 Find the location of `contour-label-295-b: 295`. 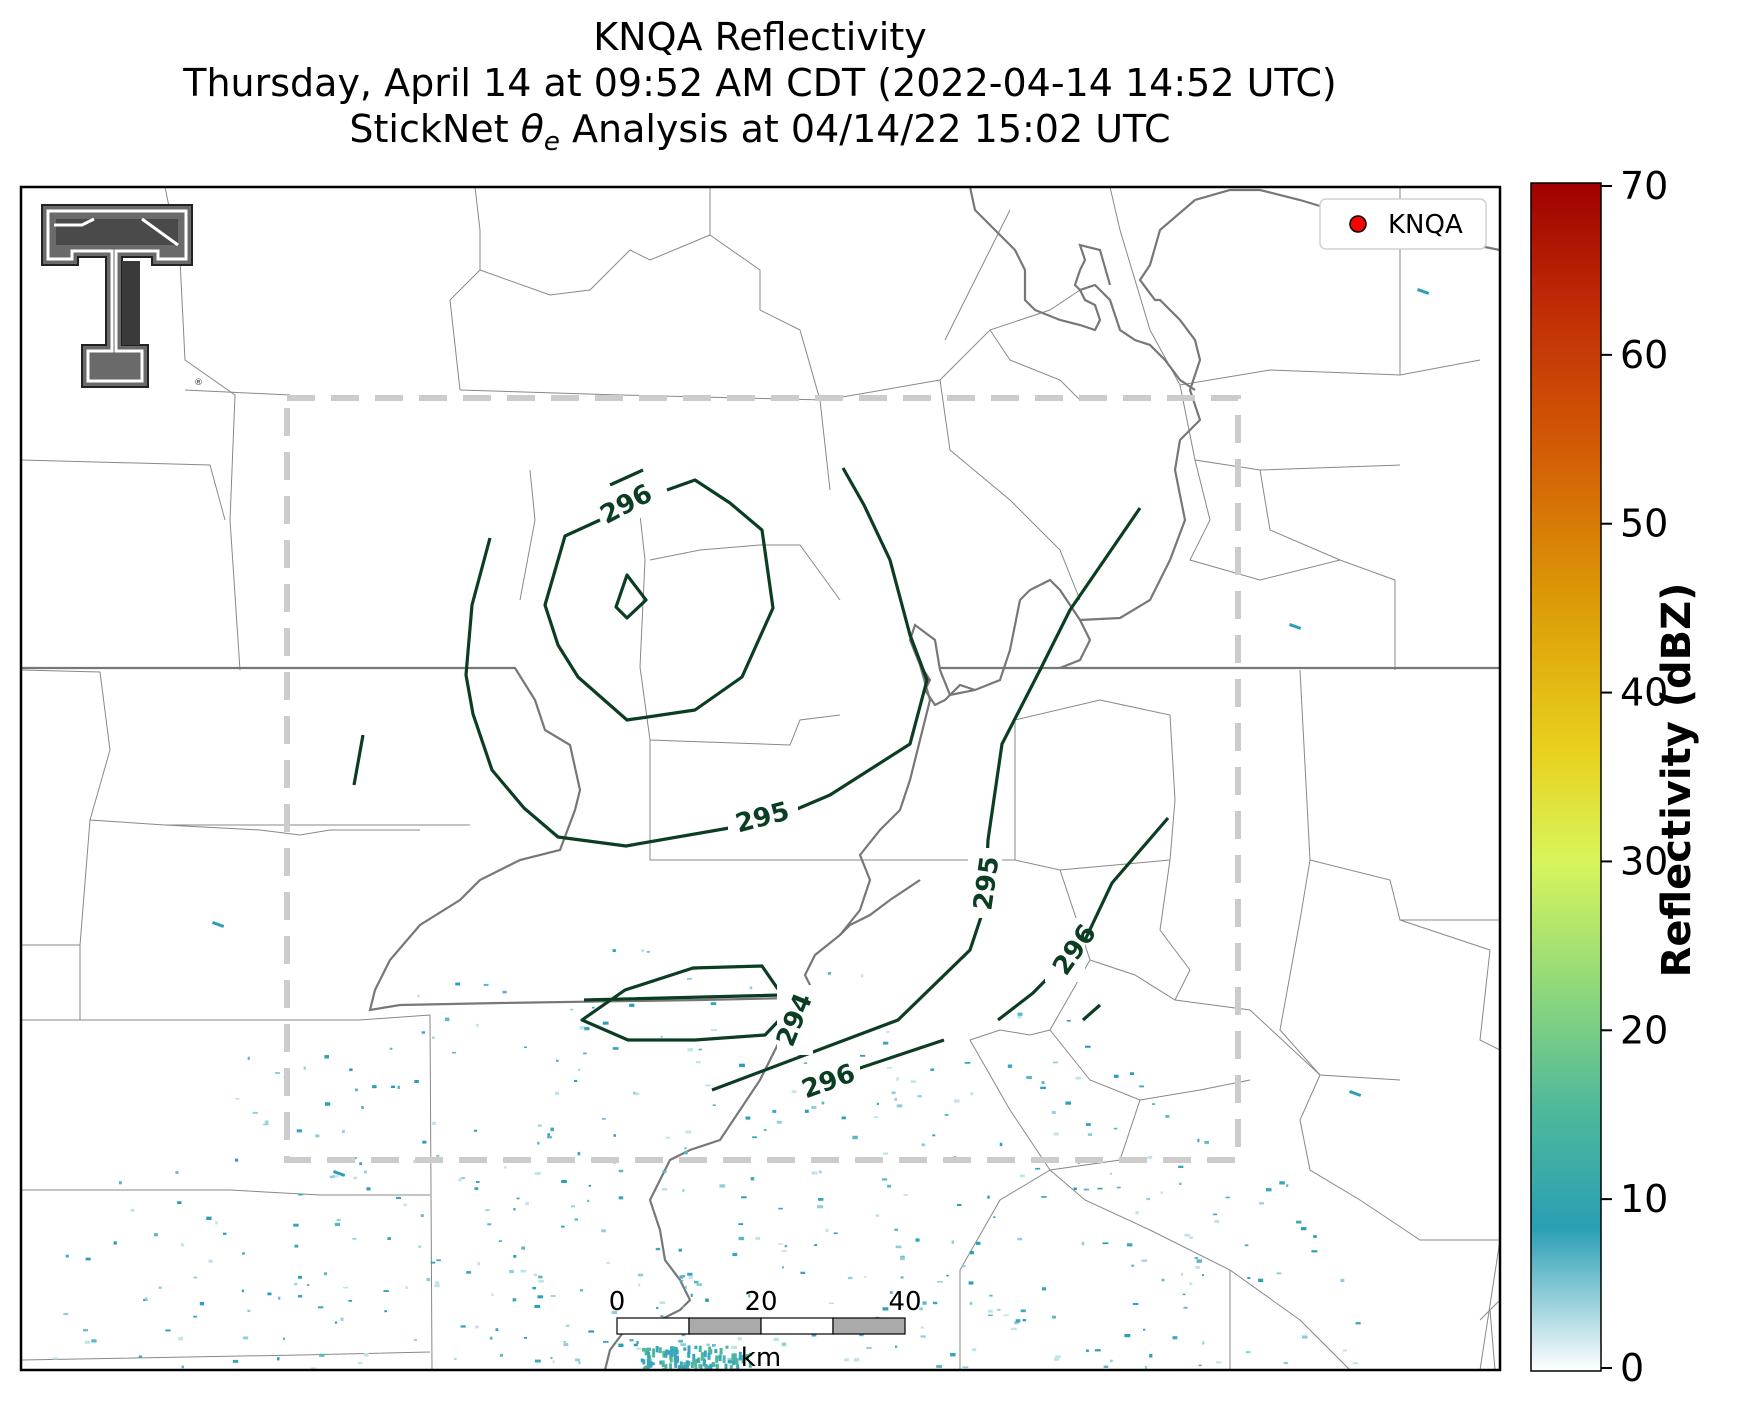

contour-label-295-b: 295 is located at coordinates (986, 883).